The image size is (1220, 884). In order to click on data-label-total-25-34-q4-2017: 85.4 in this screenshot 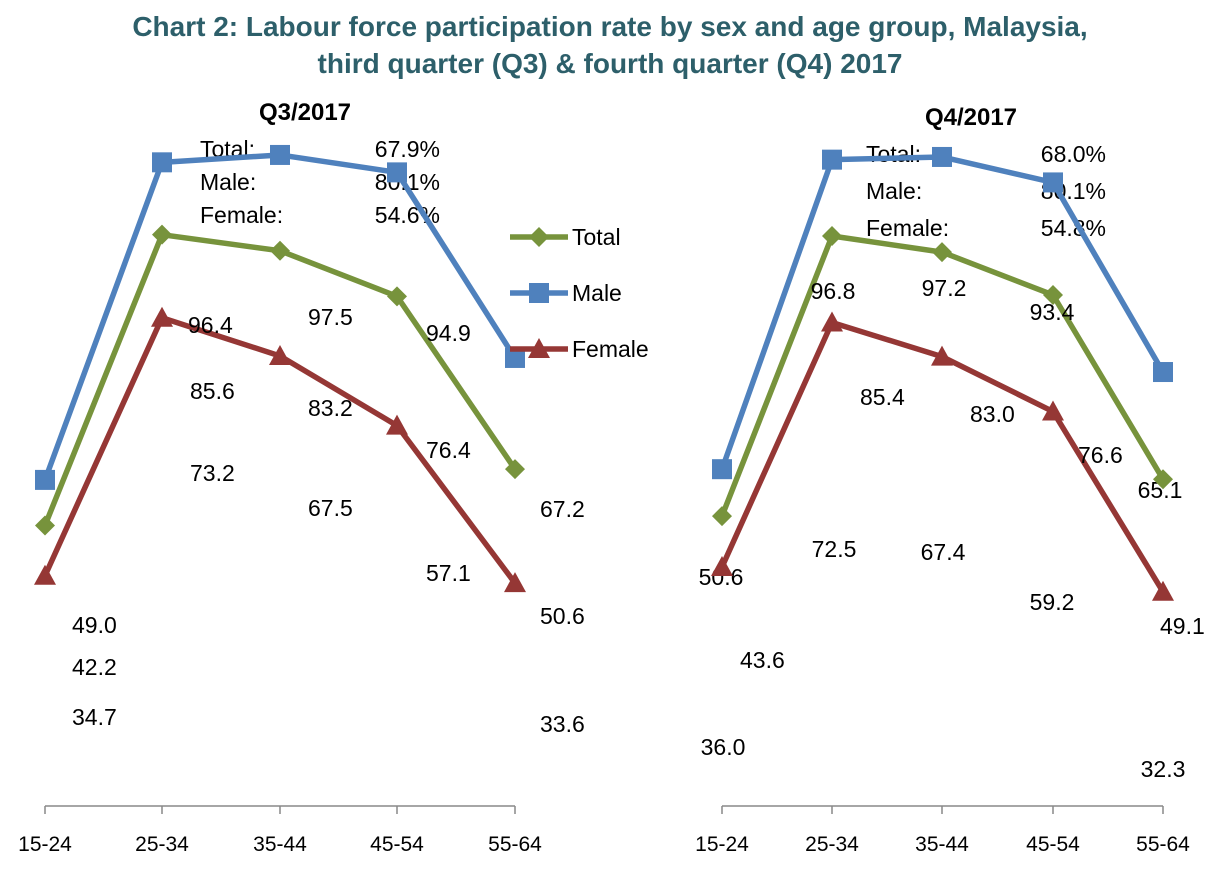, I will do `click(882, 397)`.